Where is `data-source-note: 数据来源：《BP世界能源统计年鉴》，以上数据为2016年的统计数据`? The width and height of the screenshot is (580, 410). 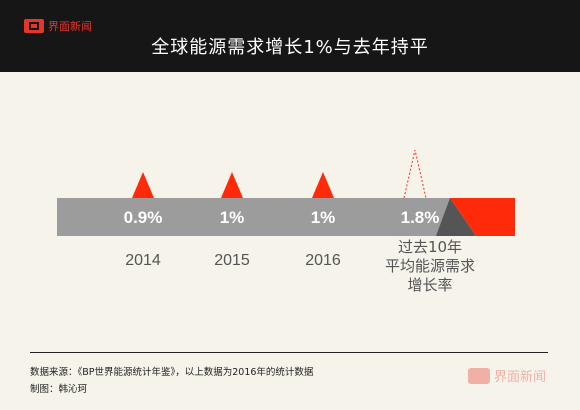
data-source-note: 数据来源：《BP世界能源统计年鉴》，以上数据为2016年的统计数据 is located at coordinates (172, 372).